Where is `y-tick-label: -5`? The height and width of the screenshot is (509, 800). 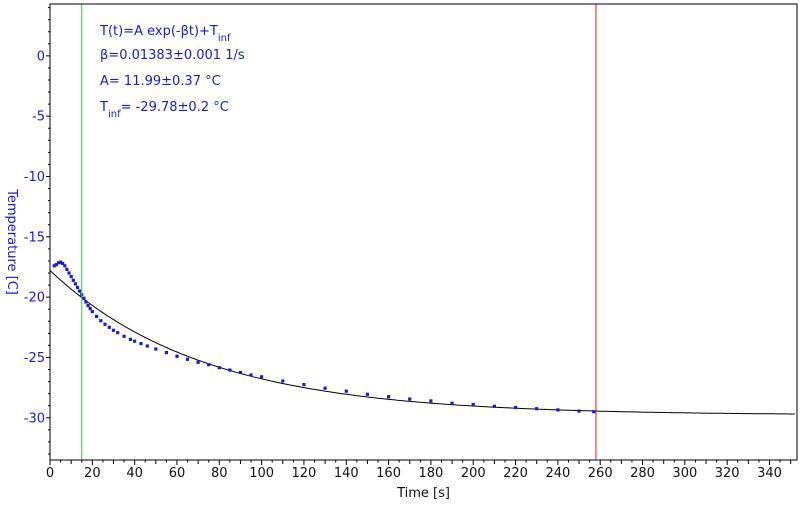 y-tick-label: -5 is located at coordinates (38, 117).